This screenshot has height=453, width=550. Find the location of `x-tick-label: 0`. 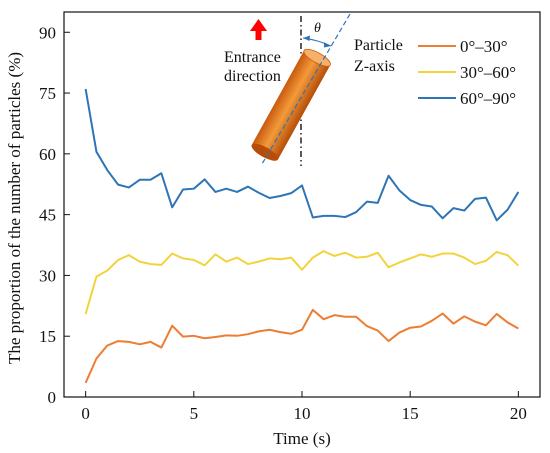

x-tick-label: 0 is located at coordinates (85, 413).